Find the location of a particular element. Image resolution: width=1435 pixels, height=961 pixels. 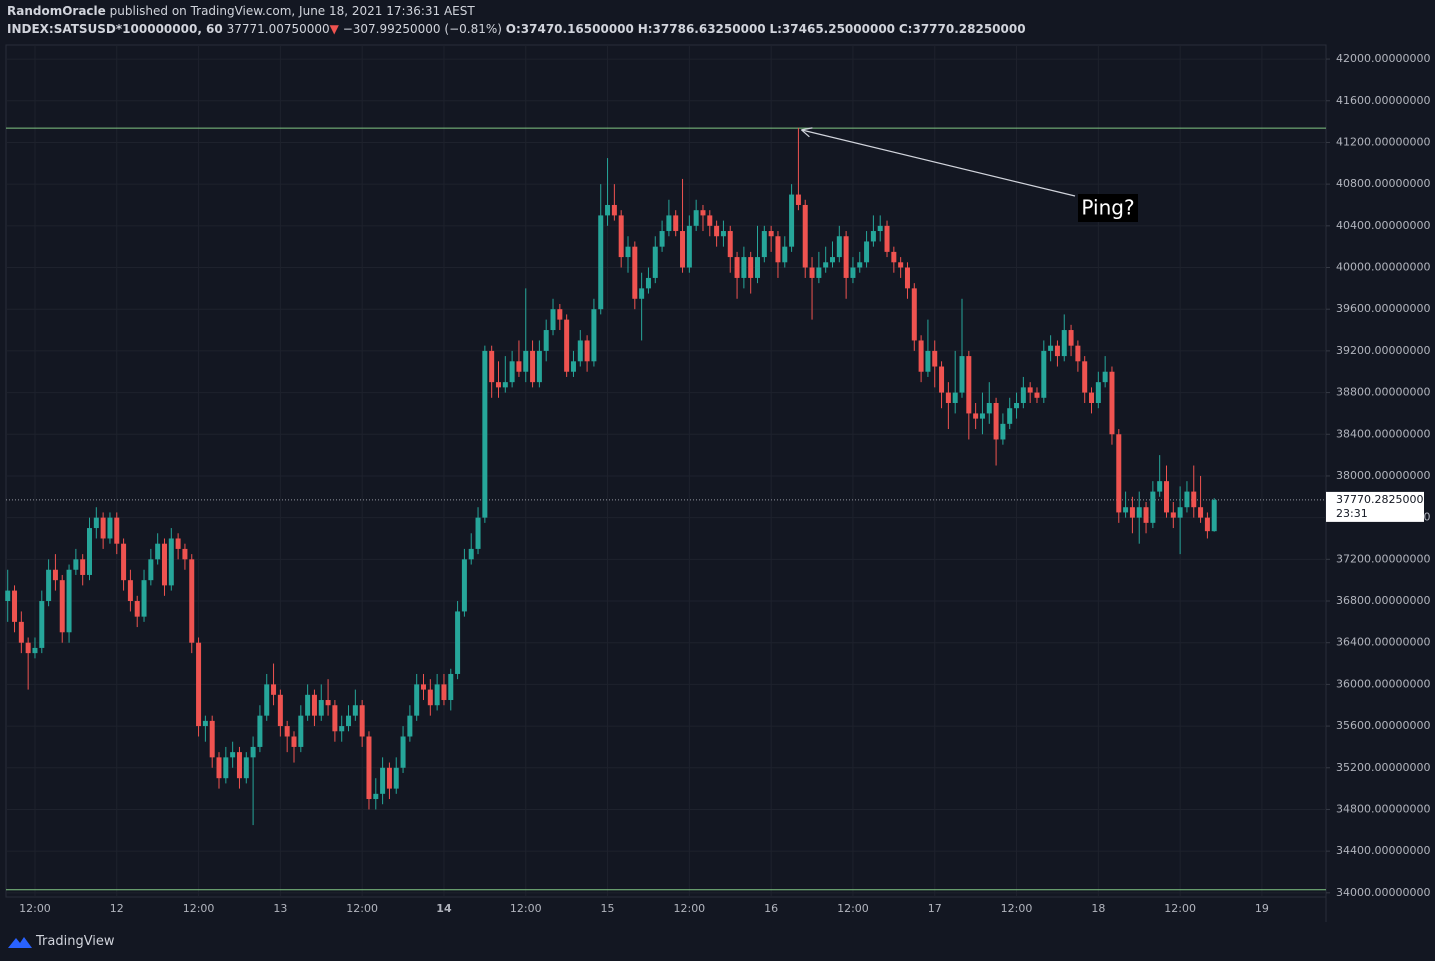

x-tick-label: 15 is located at coordinates (608, 908).